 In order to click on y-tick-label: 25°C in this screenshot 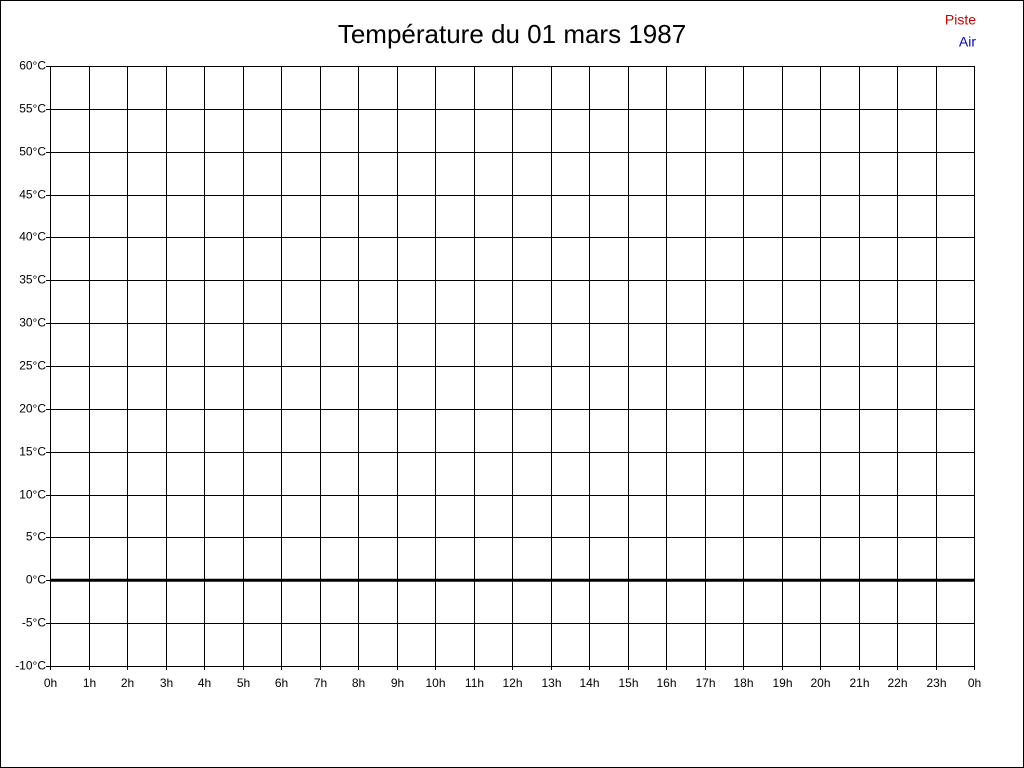, I will do `click(32, 366)`.